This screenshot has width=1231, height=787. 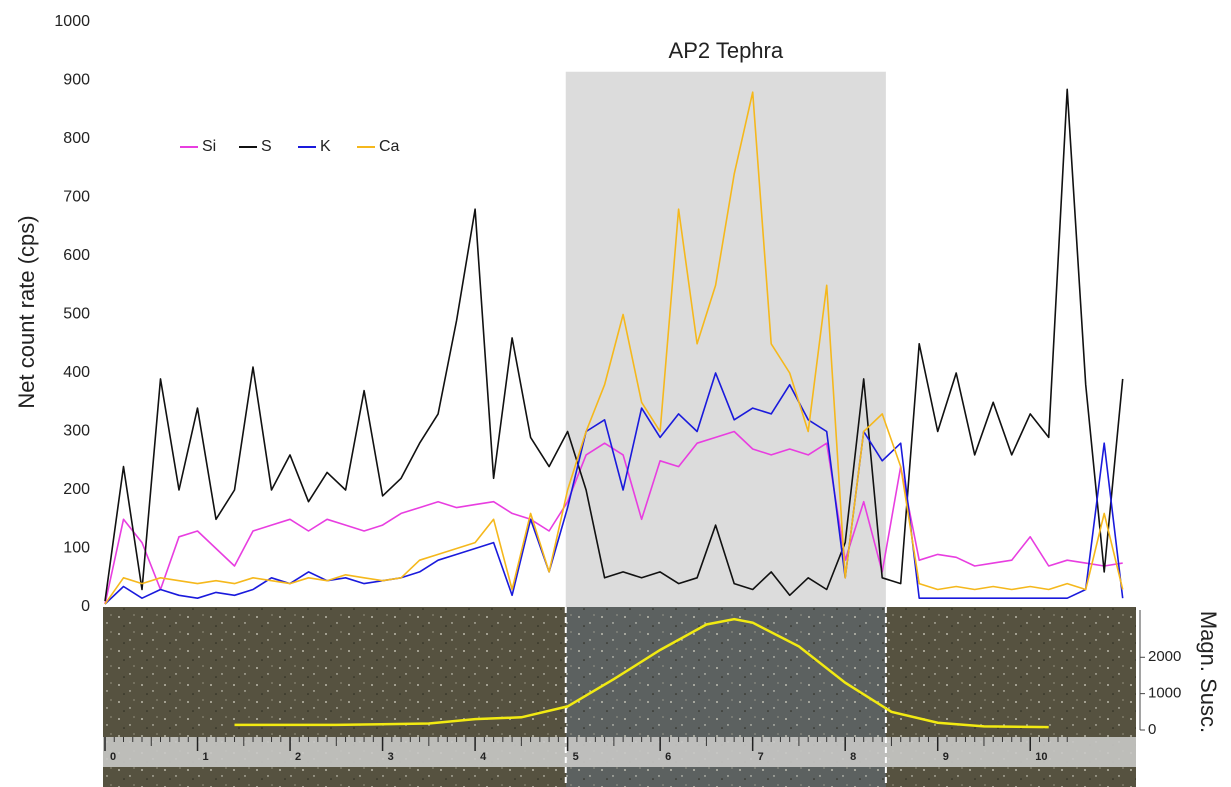 What do you see at coordinates (853, 757) in the screenshot?
I see `ruler-label: 8` at bounding box center [853, 757].